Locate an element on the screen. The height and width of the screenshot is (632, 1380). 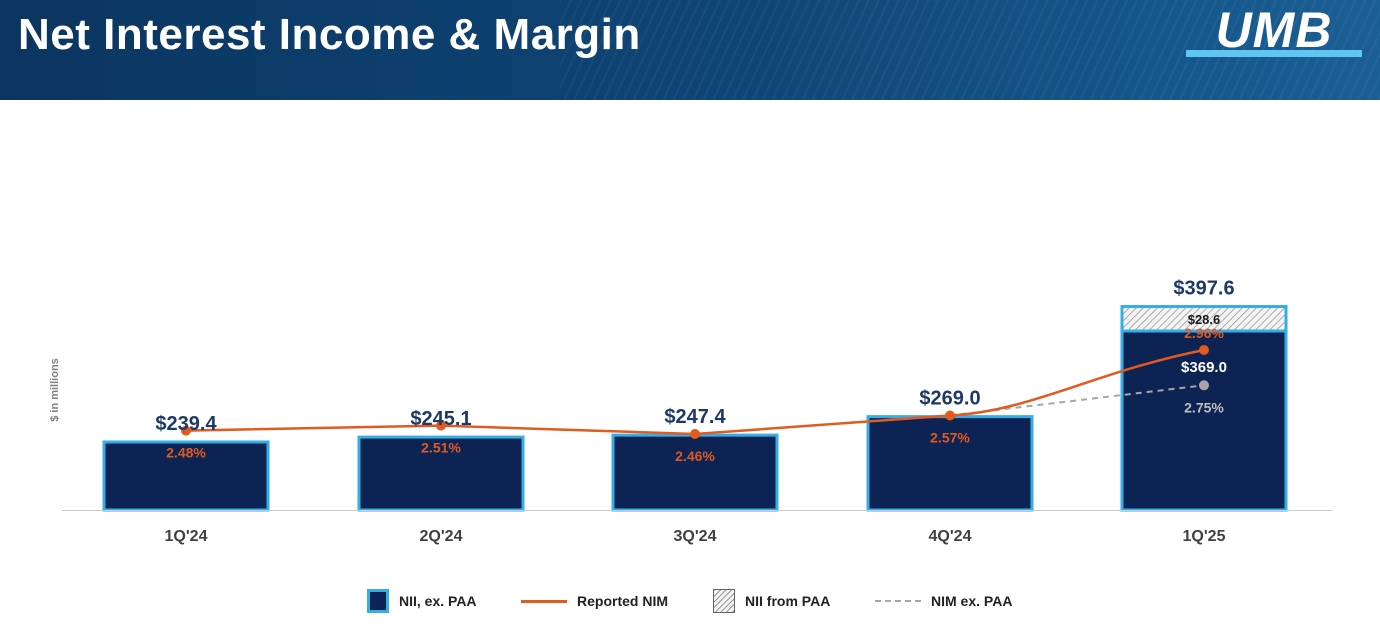
legend-label-nim-ex-paa: NIM ex. PAA is located at coordinates (972, 601).